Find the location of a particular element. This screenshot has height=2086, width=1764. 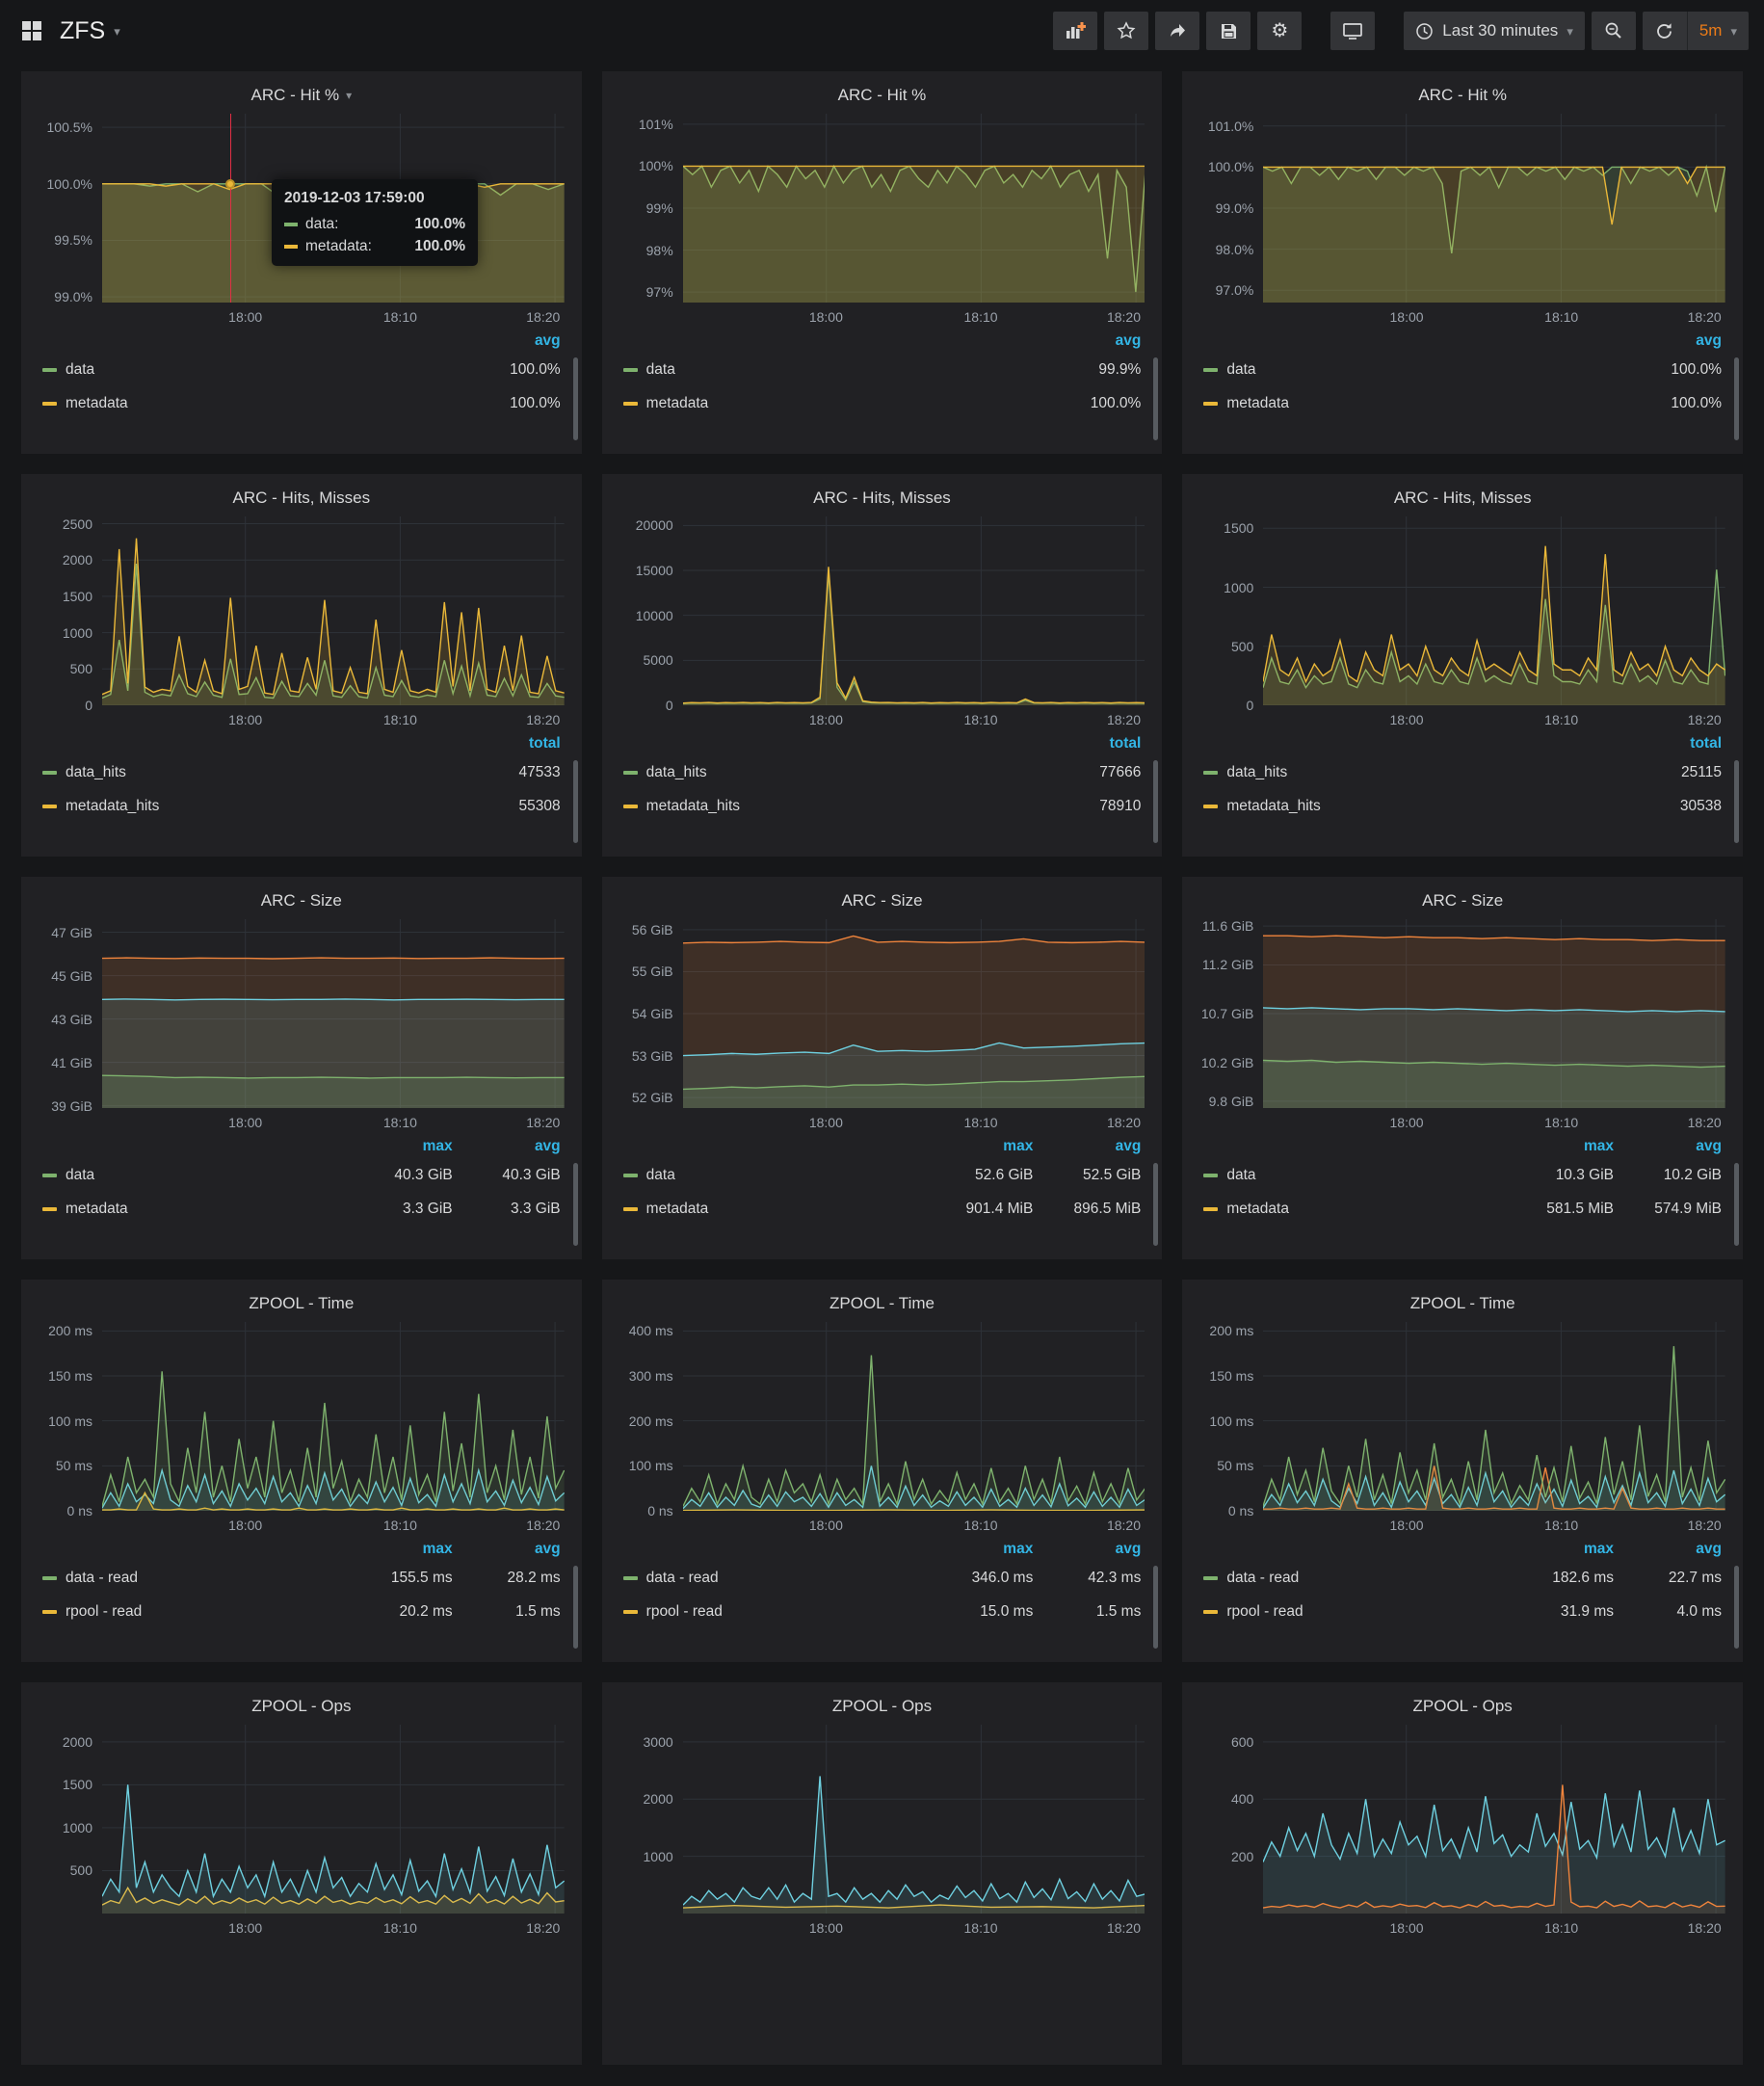

legend-item: data 40.3 GiB 40.3 GiB is located at coordinates (301, 1175).